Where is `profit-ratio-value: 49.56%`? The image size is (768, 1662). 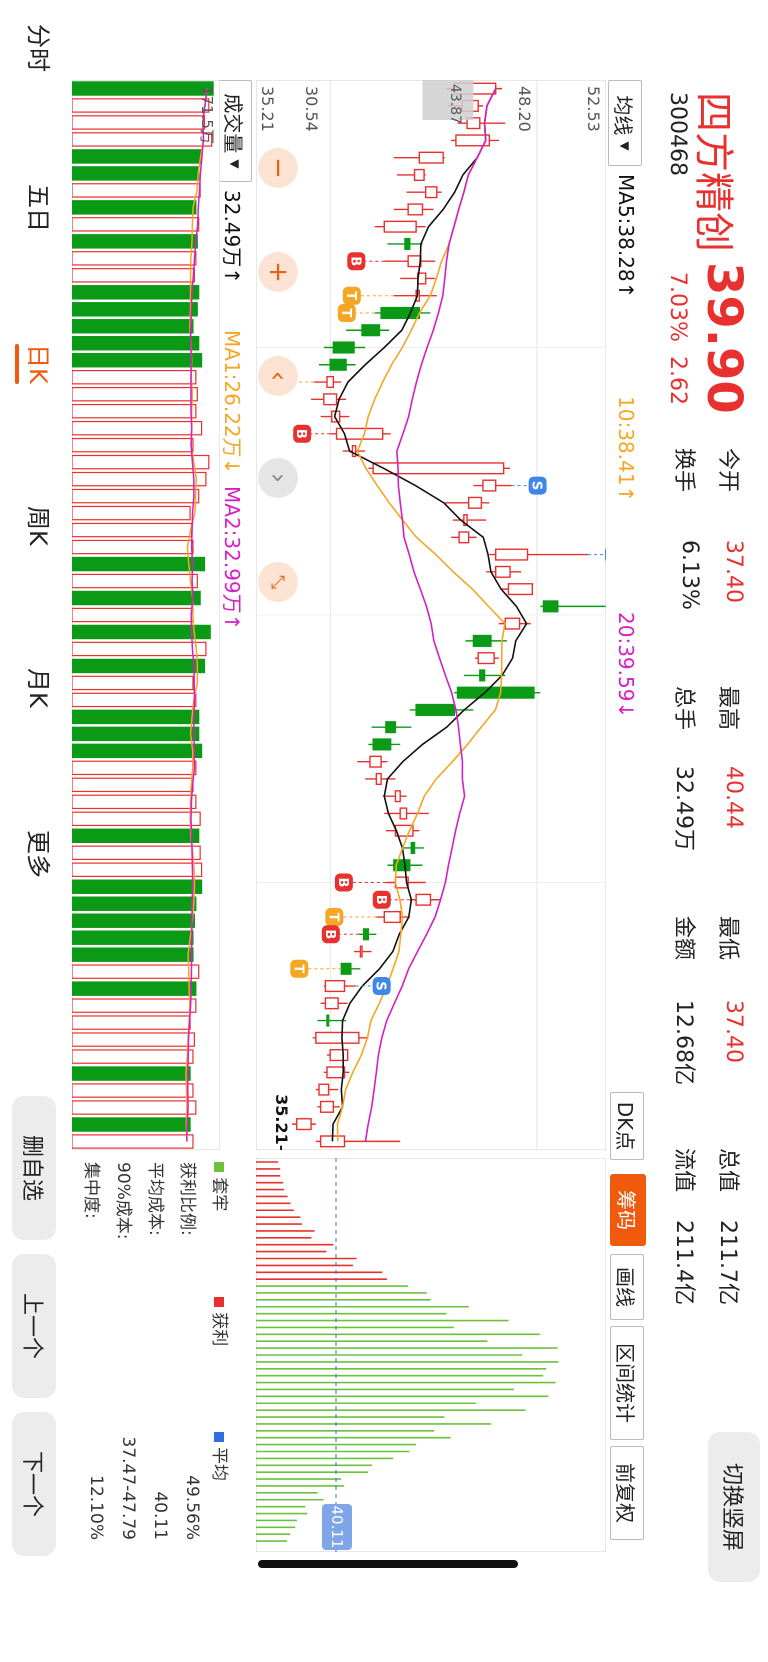
profit-ratio-value: 49.56% is located at coordinates (192, 1507).